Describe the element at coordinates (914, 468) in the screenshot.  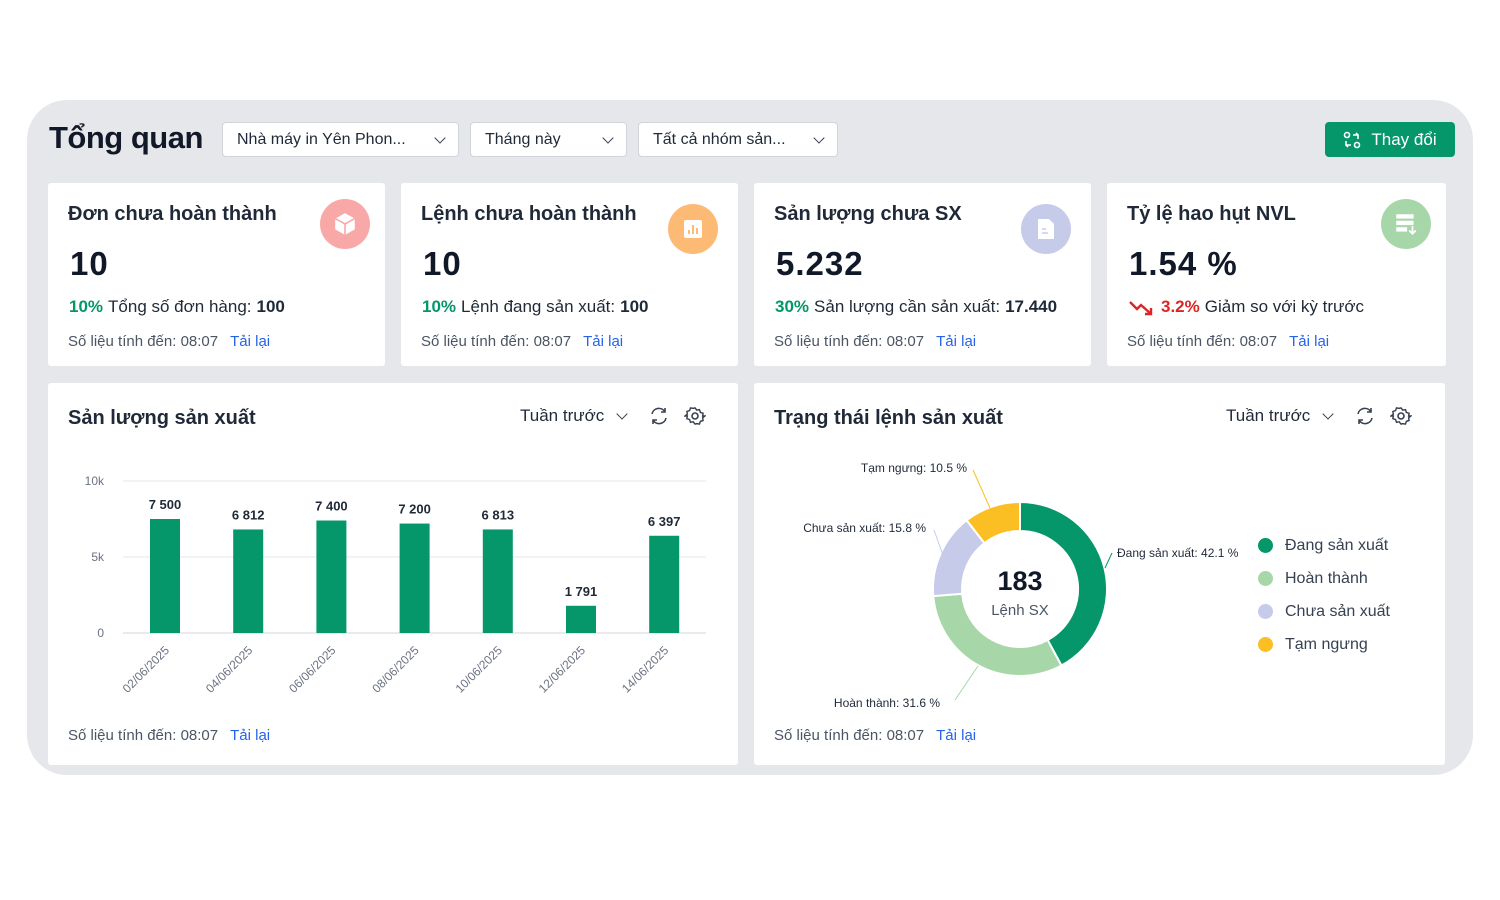
I see `slice-label: Tạm ngưng: 10.5 %` at that location.